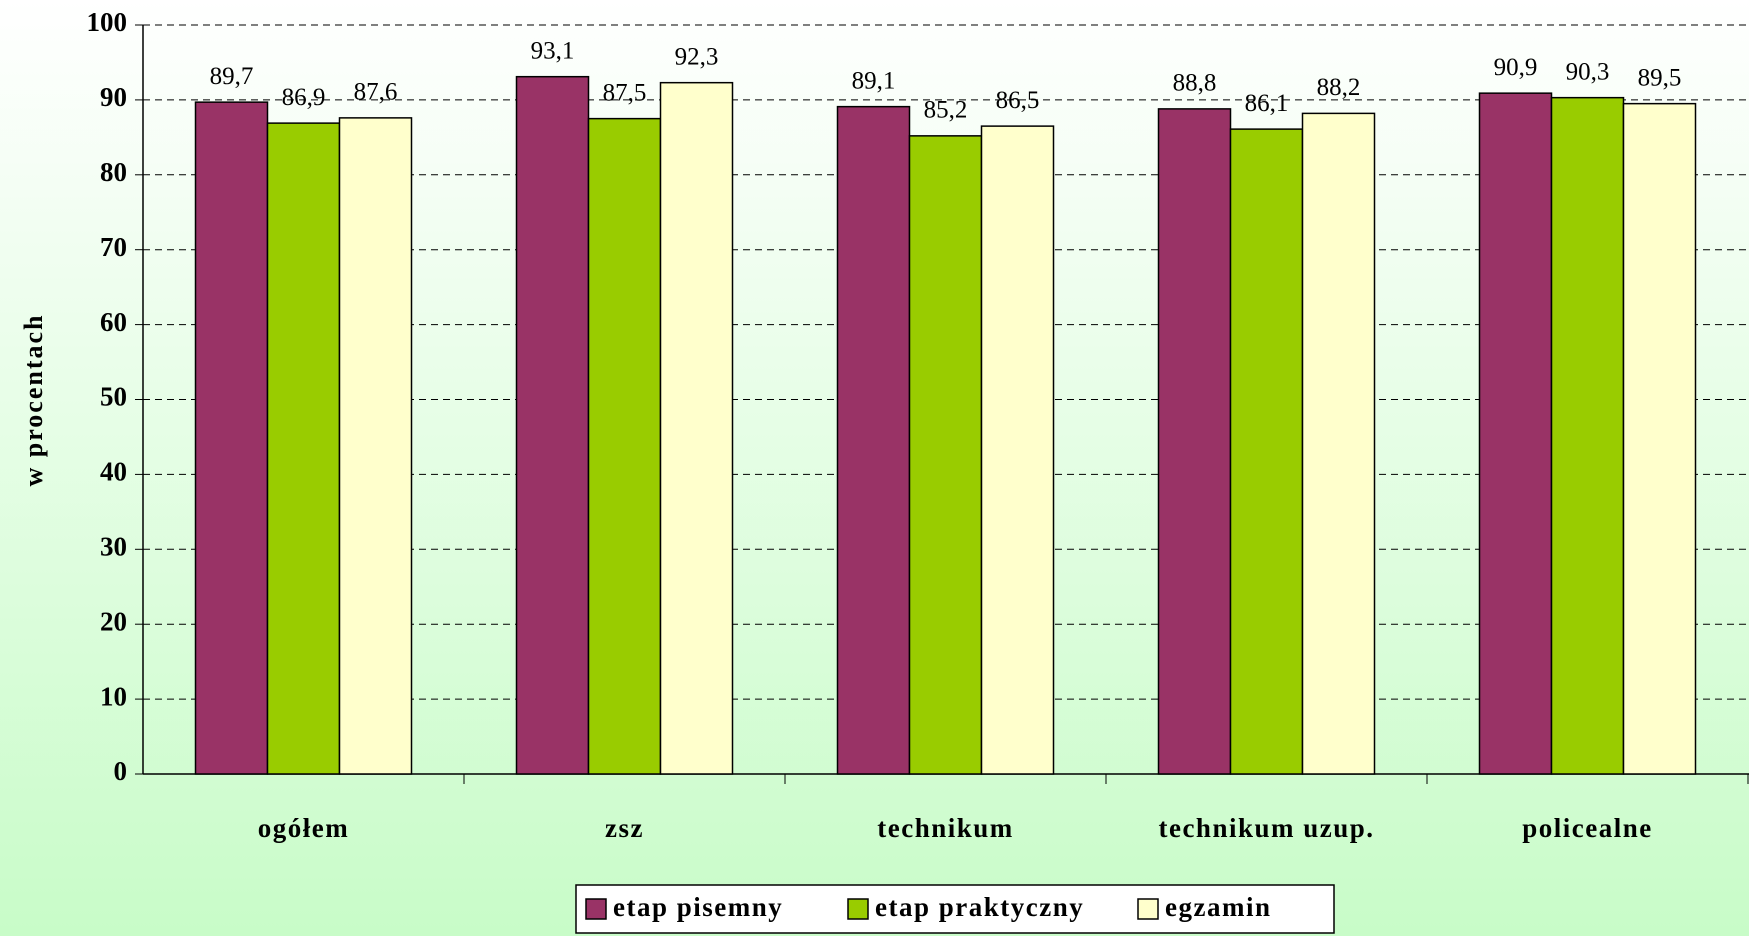 The height and width of the screenshot is (936, 1749). What do you see at coordinates (33, 399) in the screenshot?
I see `y-axis-title: w procentach` at bounding box center [33, 399].